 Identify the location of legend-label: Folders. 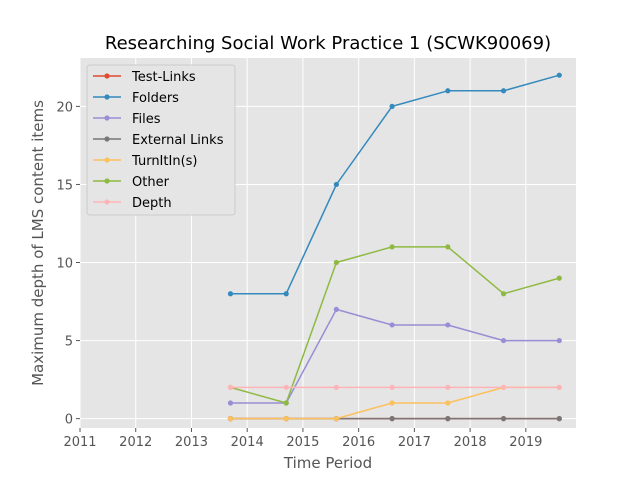
(155, 98).